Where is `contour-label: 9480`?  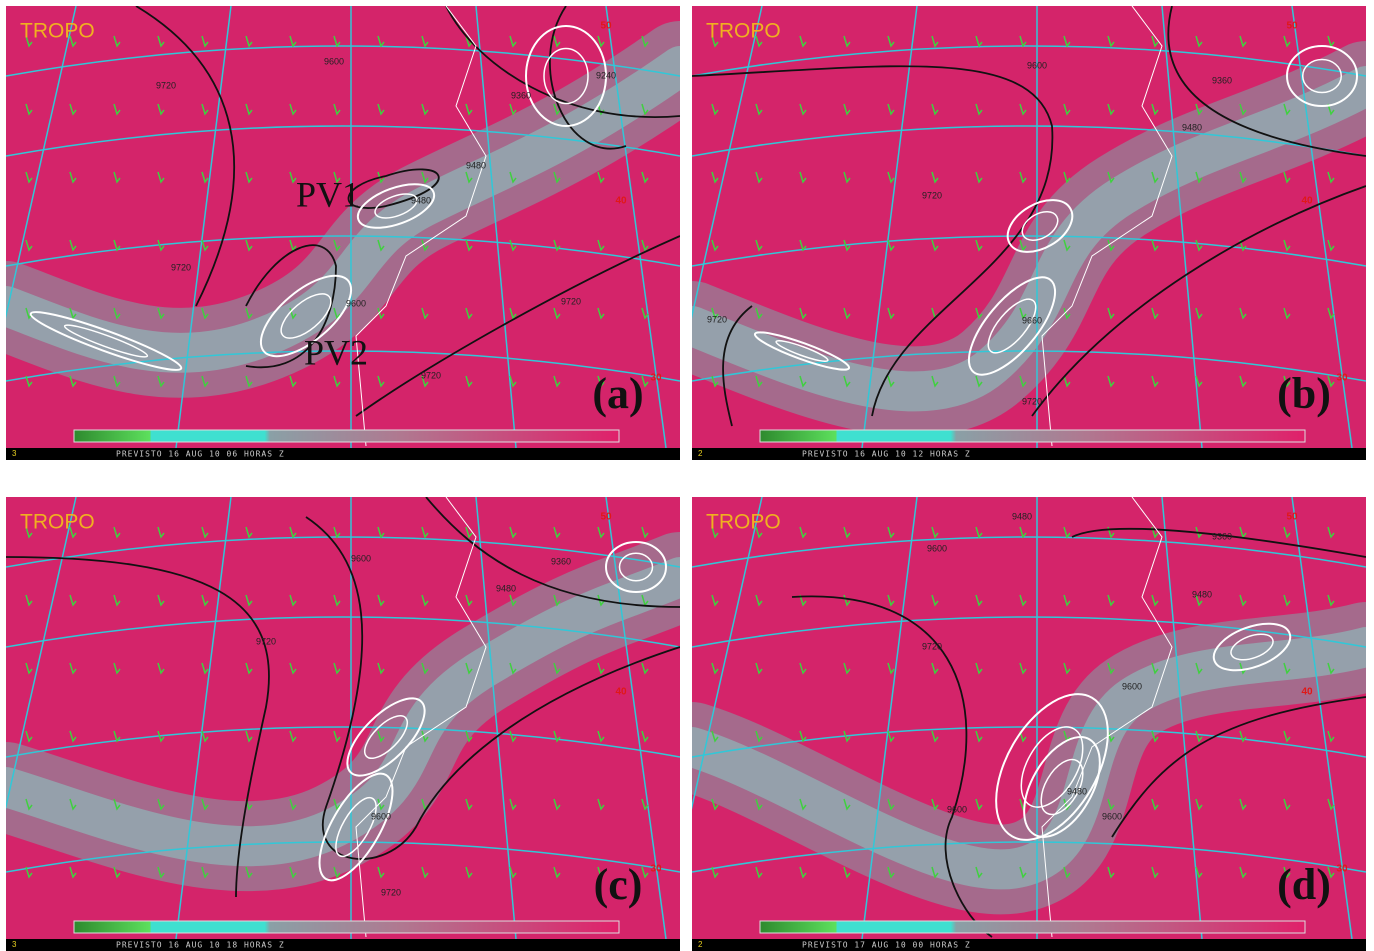
contour-label: 9480 is located at coordinates (1077, 791).